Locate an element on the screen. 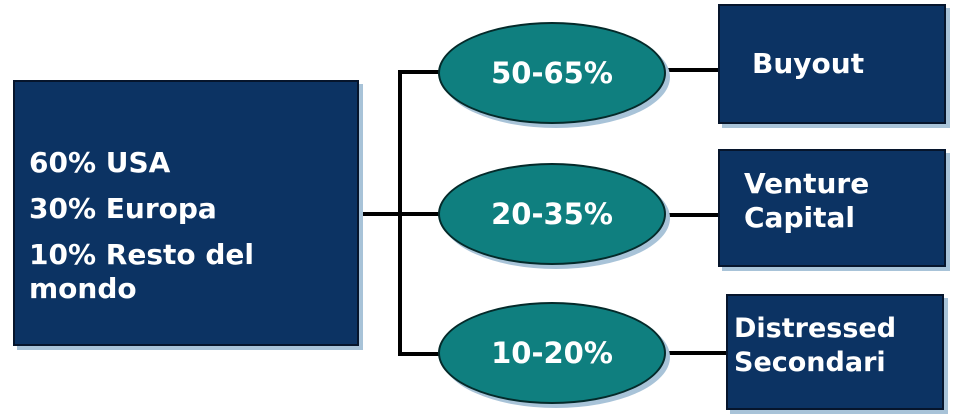  category-label-distressed-1: Distressed is located at coordinates (815, 328).